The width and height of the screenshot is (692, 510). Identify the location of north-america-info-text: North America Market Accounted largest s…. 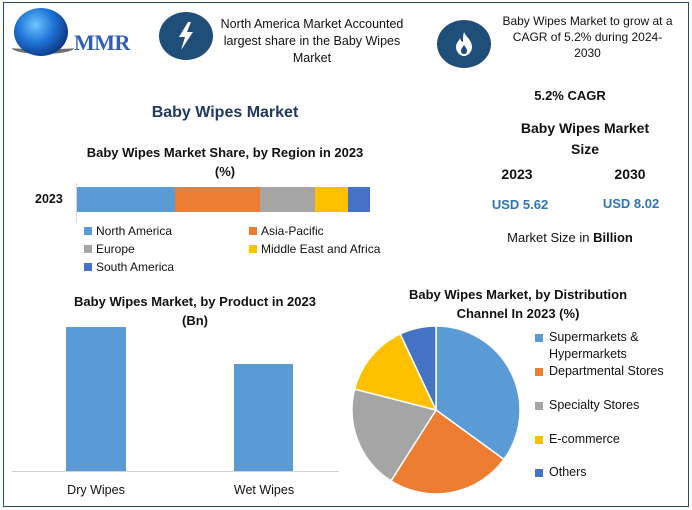
(312, 41).